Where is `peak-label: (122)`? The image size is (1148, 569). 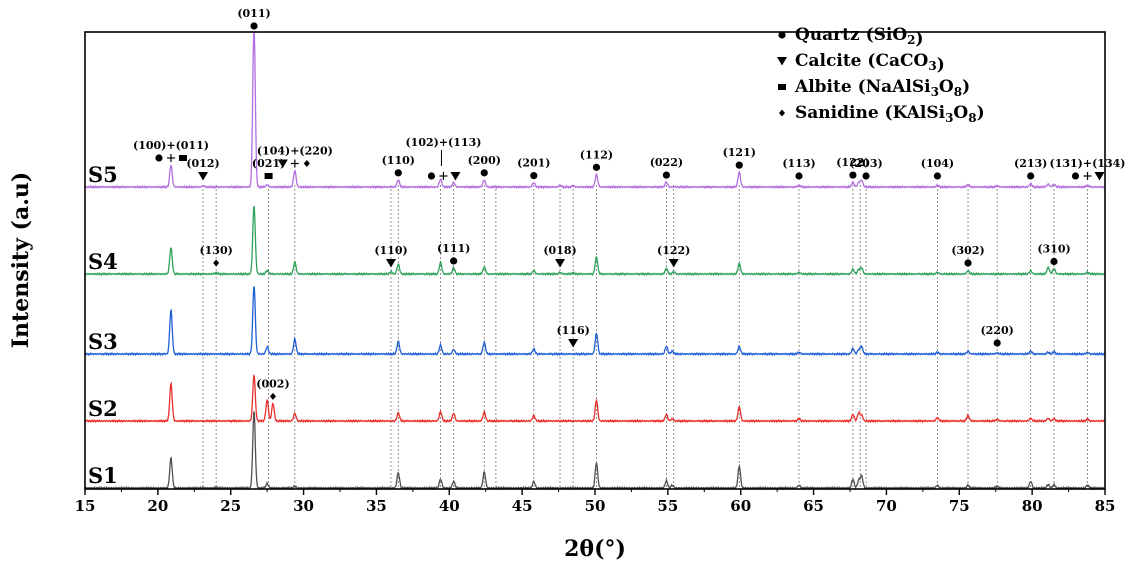 peak-label: (122) is located at coordinates (673, 250).